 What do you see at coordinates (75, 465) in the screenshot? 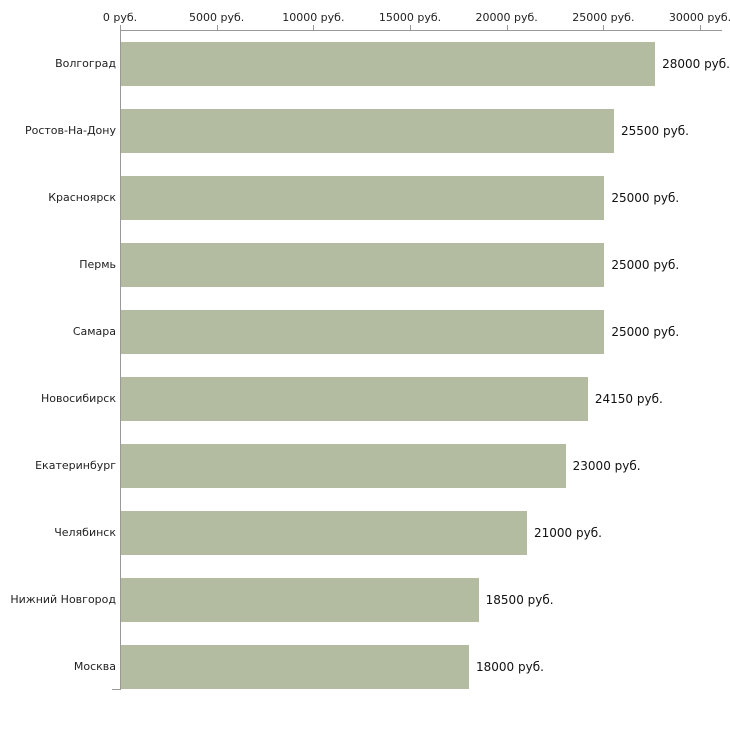
I see `category-label: Екатеринбург` at bounding box center [75, 465].